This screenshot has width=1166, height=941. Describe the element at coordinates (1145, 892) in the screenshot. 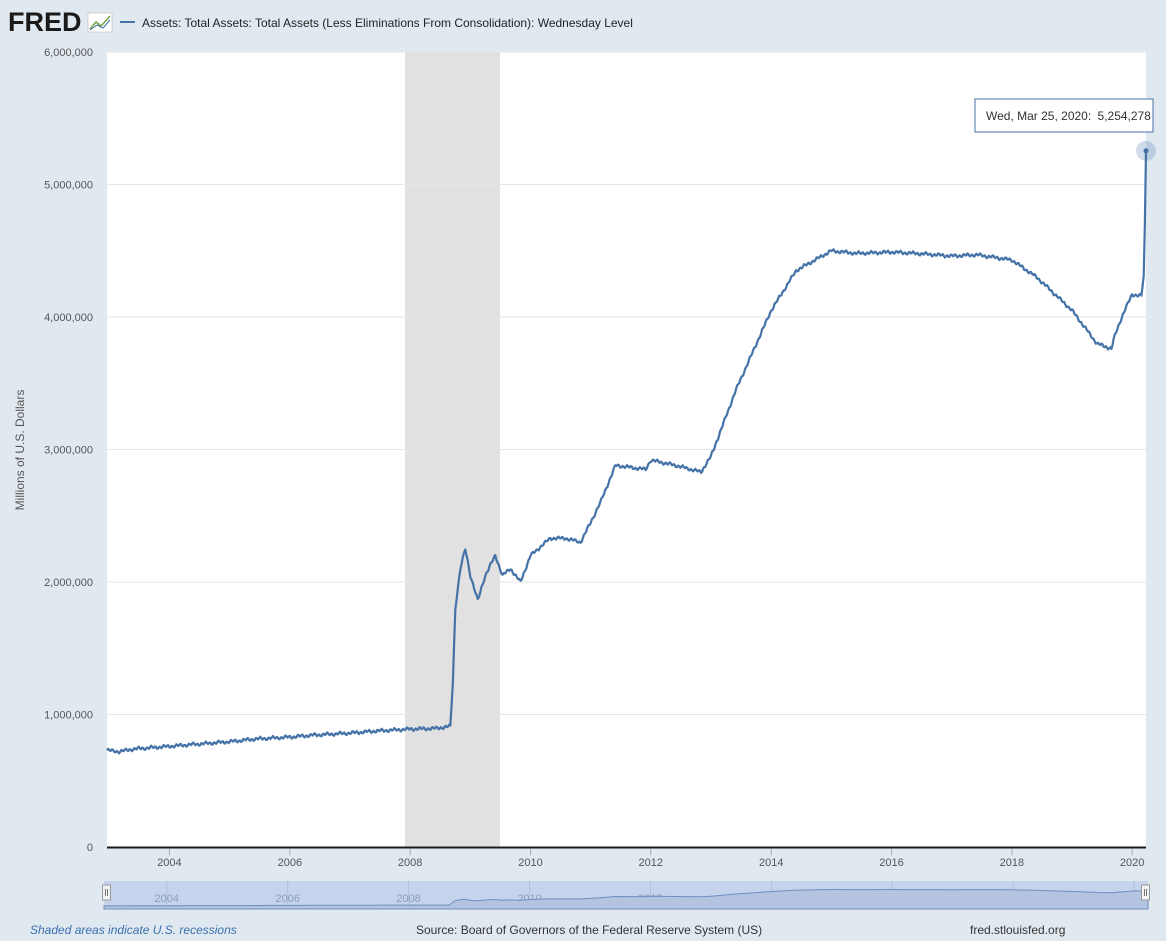

I see `navigator-right-handle` at that location.